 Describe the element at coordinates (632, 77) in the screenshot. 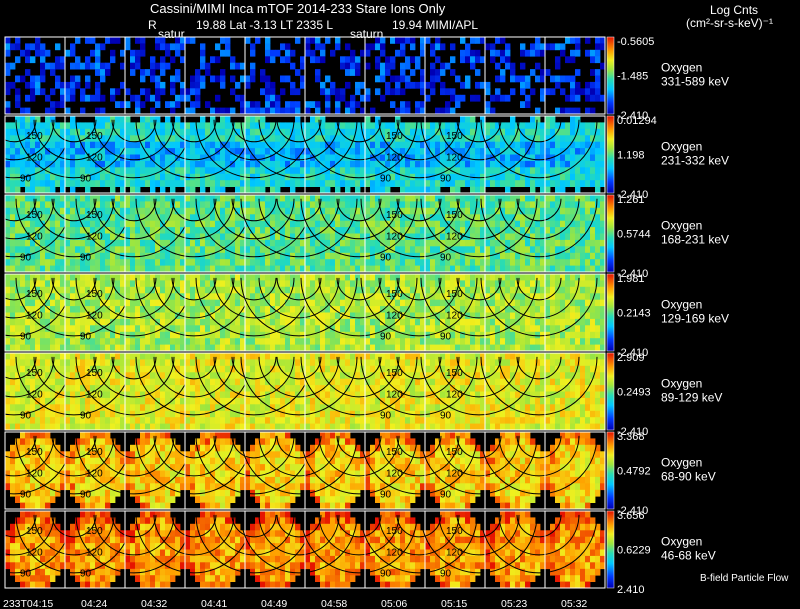

I see `colorbar-mid-label: -1.485` at that location.